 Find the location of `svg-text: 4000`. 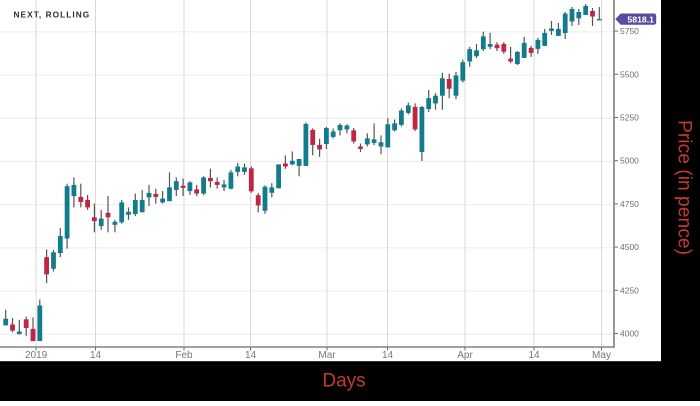

svg-text: 4000 is located at coordinates (629, 334).